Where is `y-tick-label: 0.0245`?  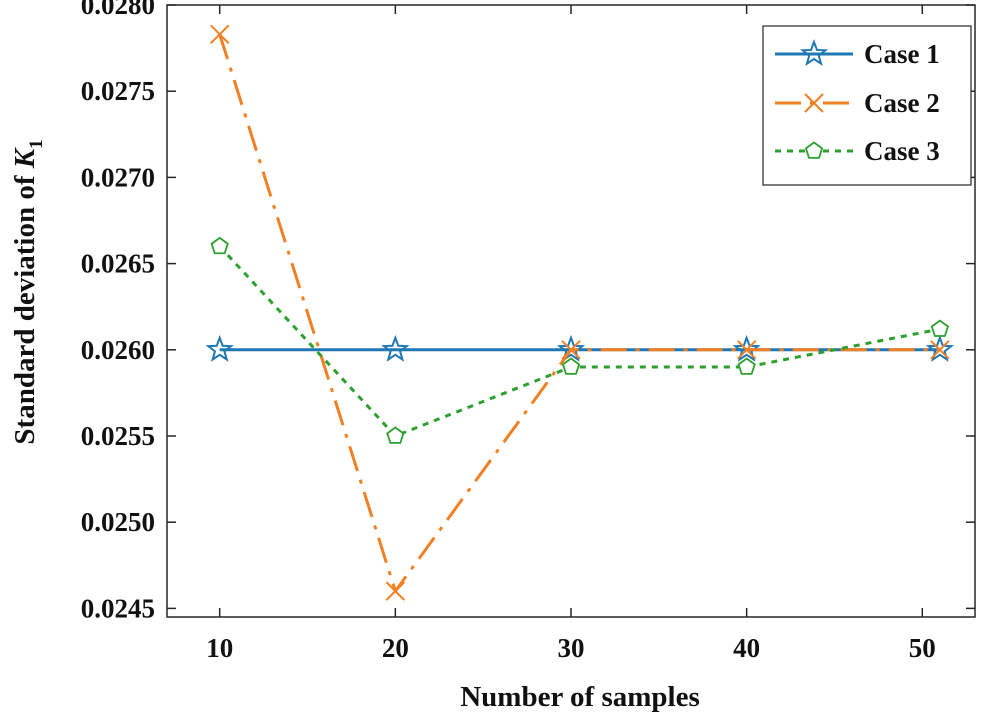
y-tick-label: 0.0245 is located at coordinates (118, 608).